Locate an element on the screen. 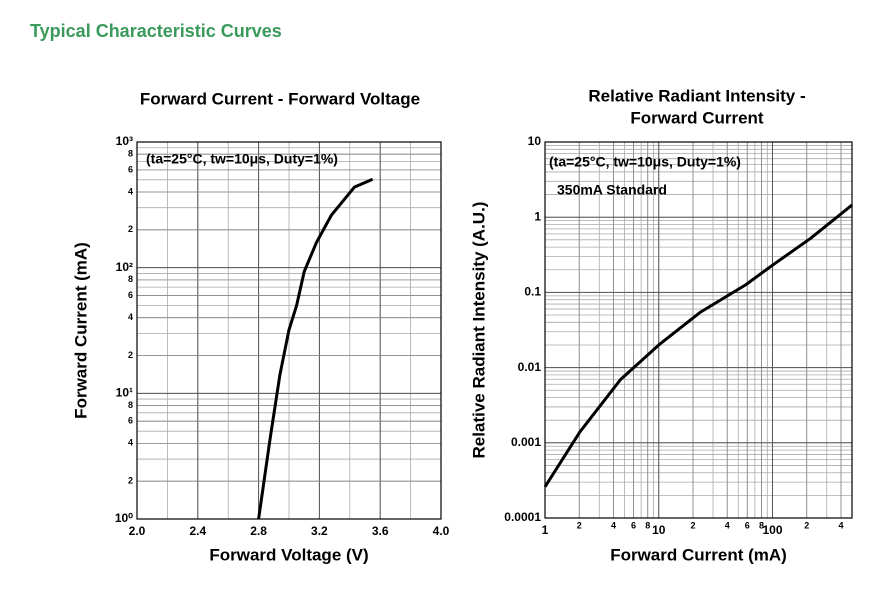 The width and height of the screenshot is (896, 592). y-tick-label: 0.01 is located at coordinates (530, 367).